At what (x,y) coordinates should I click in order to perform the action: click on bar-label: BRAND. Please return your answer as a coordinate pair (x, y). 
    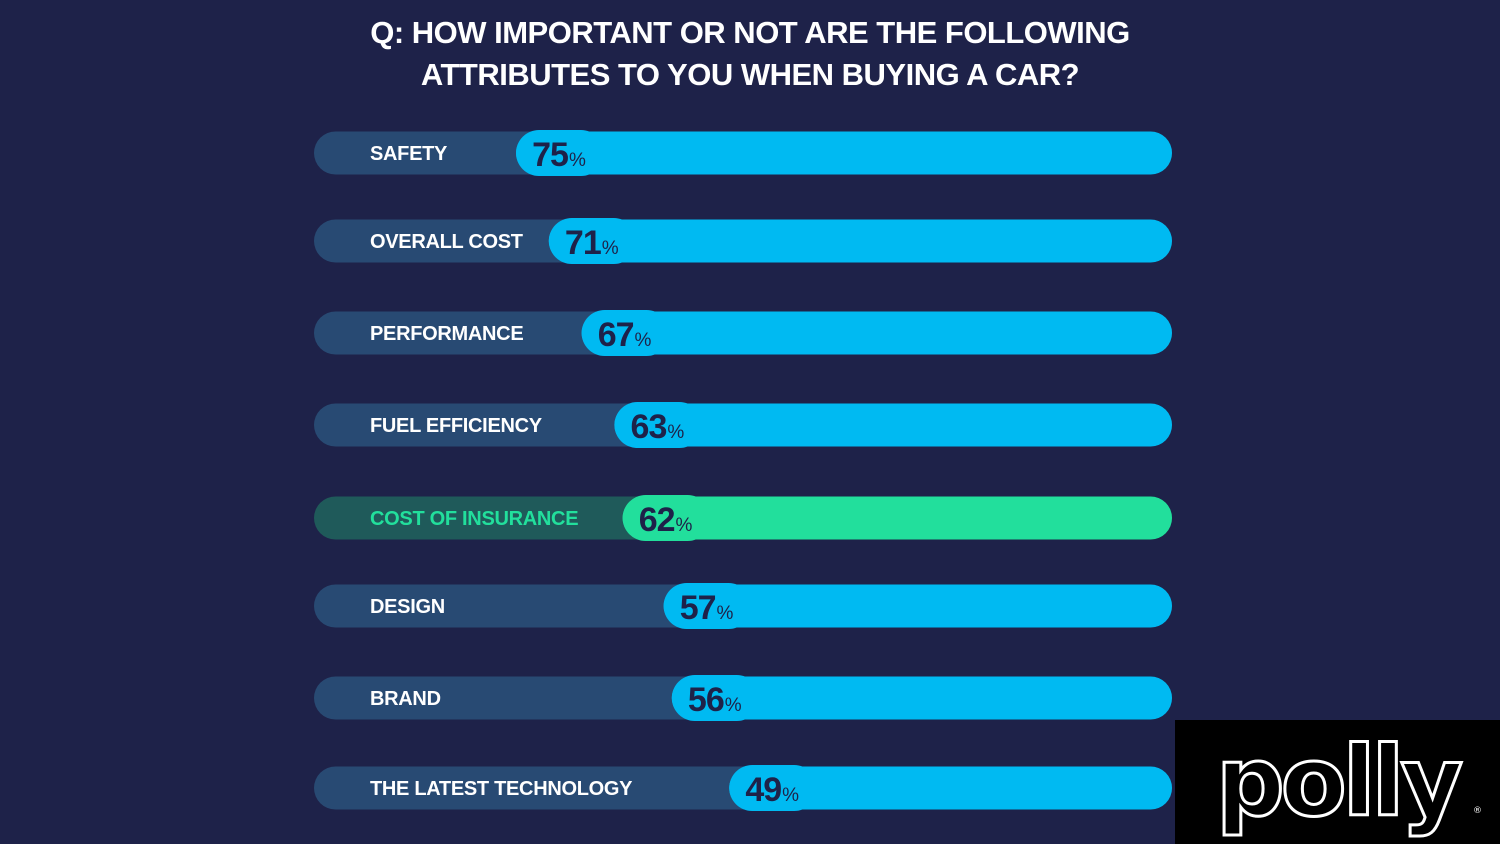
    Looking at the image, I should click on (405, 699).